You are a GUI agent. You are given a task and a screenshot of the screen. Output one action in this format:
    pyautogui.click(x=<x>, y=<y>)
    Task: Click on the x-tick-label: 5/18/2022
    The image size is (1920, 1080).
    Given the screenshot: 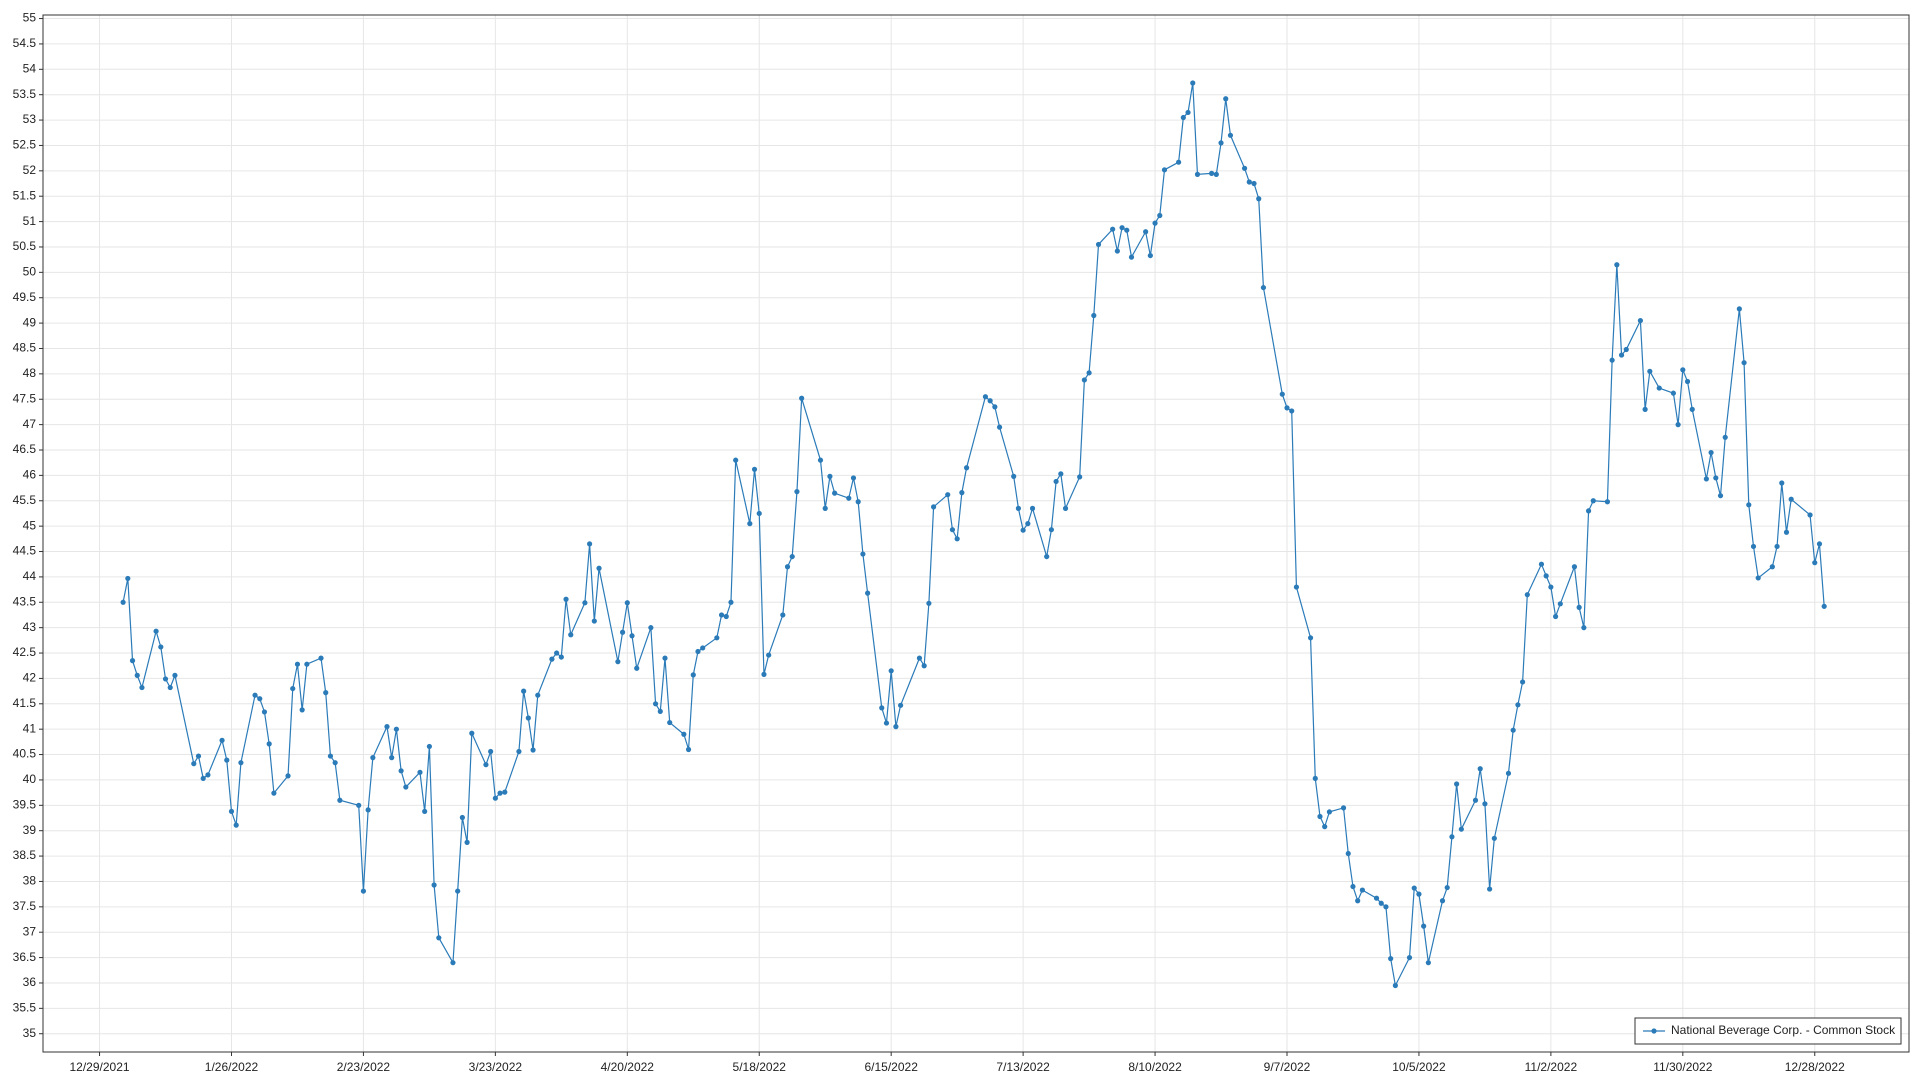 What is the action you would take?
    pyautogui.click(x=760, y=1067)
    